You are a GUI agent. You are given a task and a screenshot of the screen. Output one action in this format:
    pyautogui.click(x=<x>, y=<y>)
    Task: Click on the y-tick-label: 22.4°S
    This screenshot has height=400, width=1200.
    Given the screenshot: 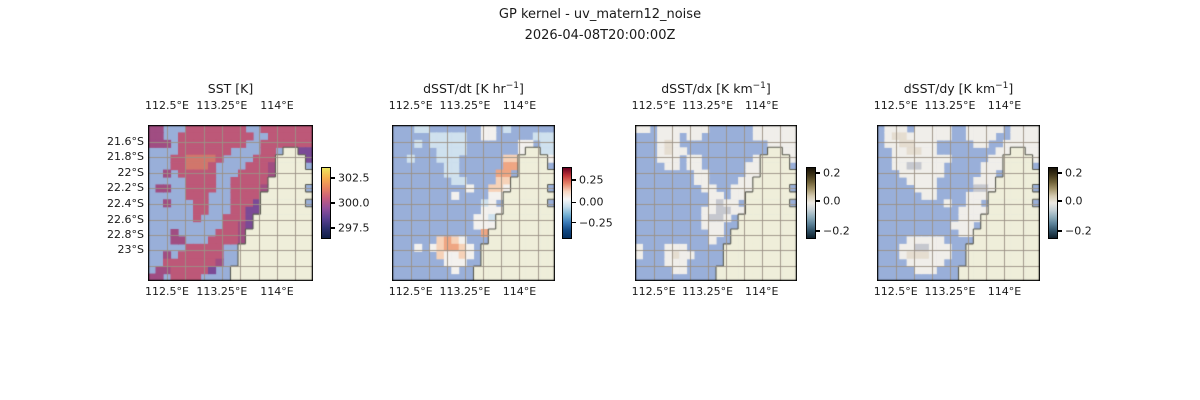 What is the action you would take?
    pyautogui.click(x=125, y=203)
    